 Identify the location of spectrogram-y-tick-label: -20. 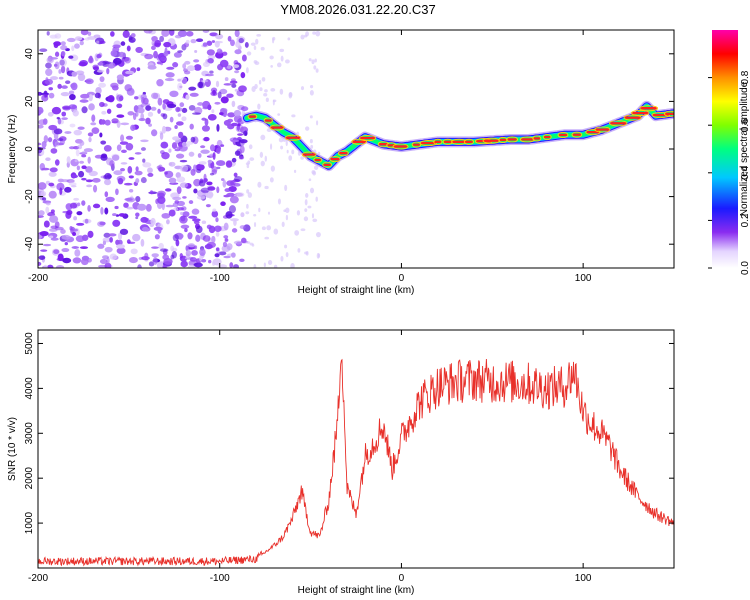
(29, 196).